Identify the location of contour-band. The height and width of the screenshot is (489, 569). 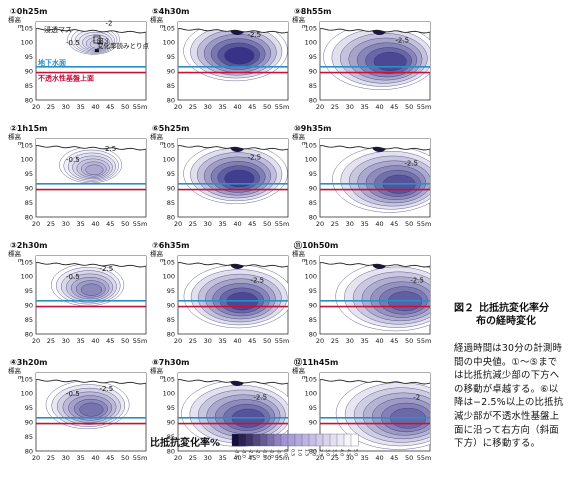
(91, 289).